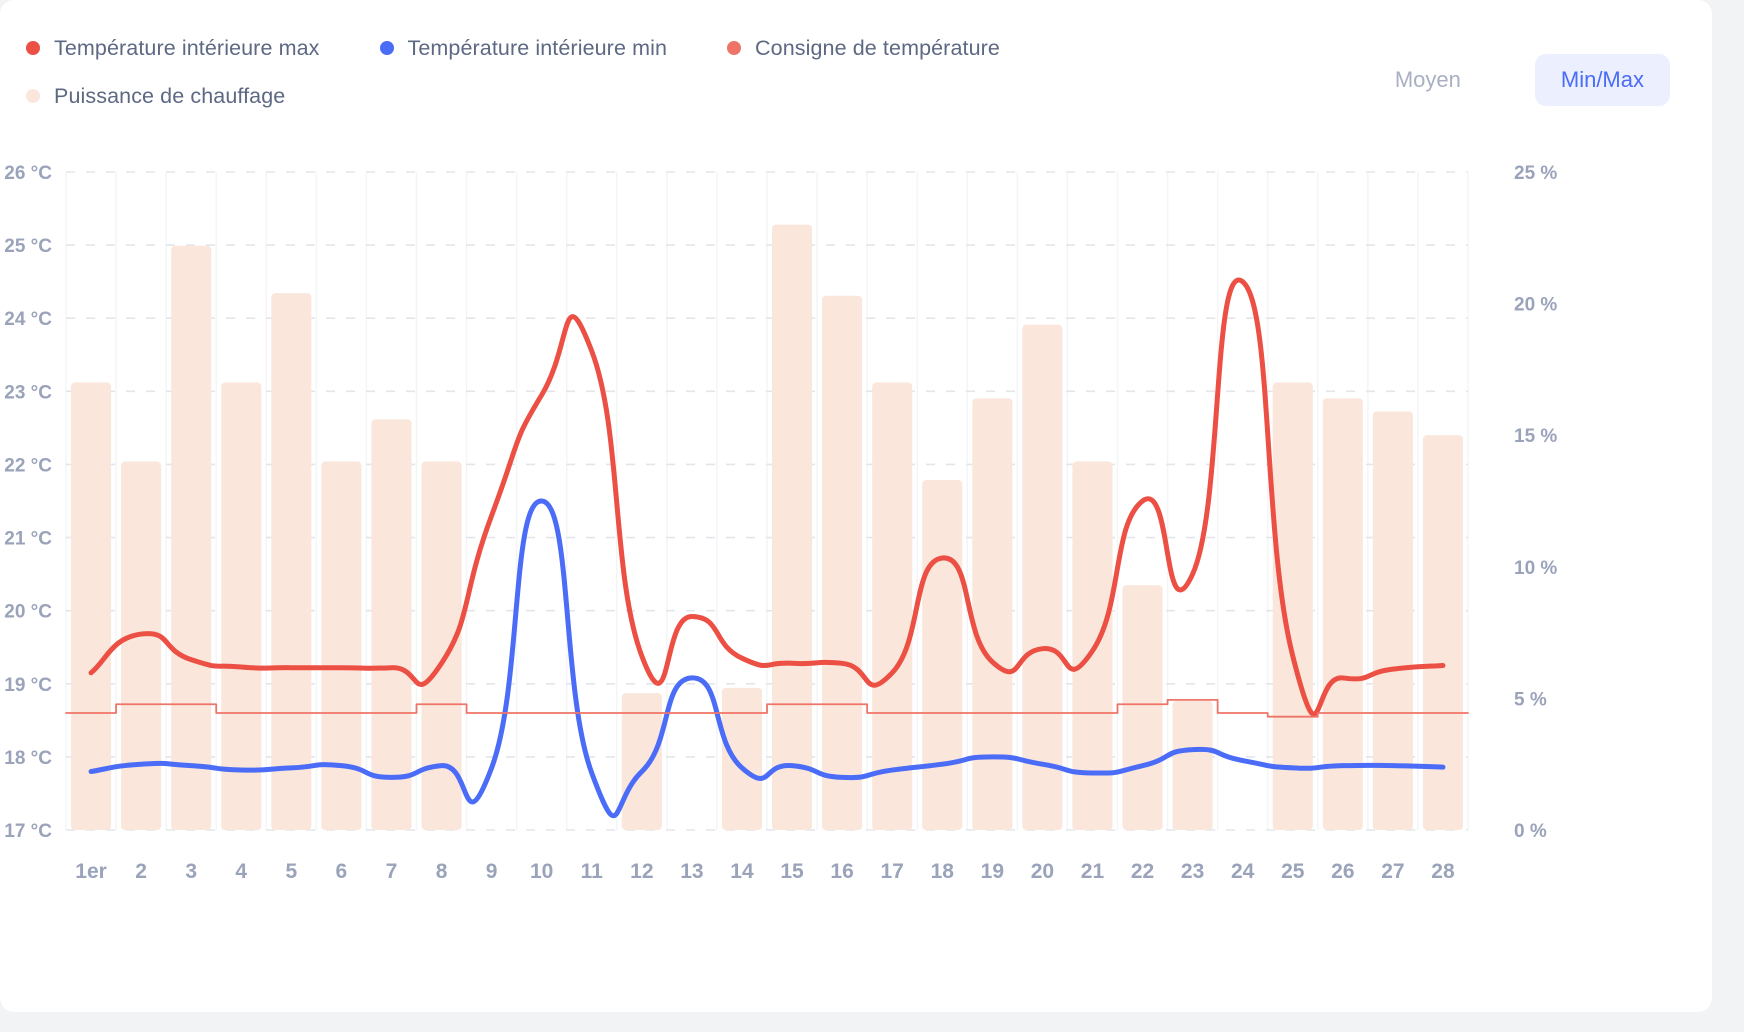  Describe the element at coordinates (291, 871) in the screenshot. I see `x-axis-tick-label: 5` at that location.